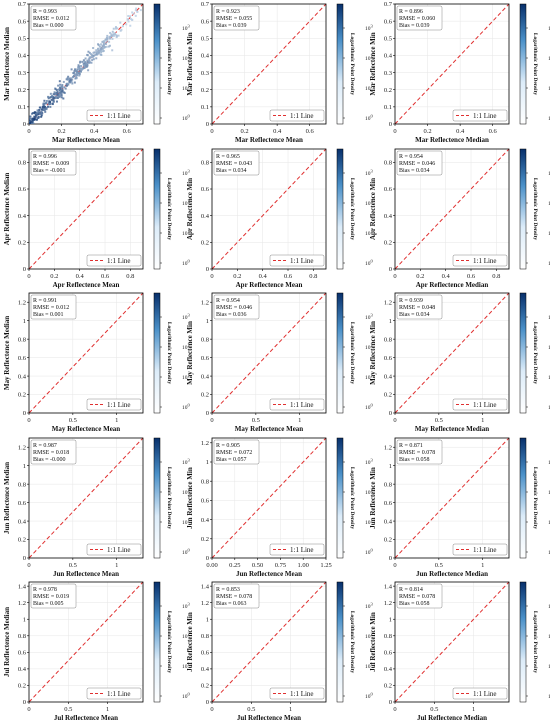 This screenshot has height=723, width=550. What do you see at coordinates (419, 163) in the screenshot?
I see `stats-box` at bounding box center [419, 163].